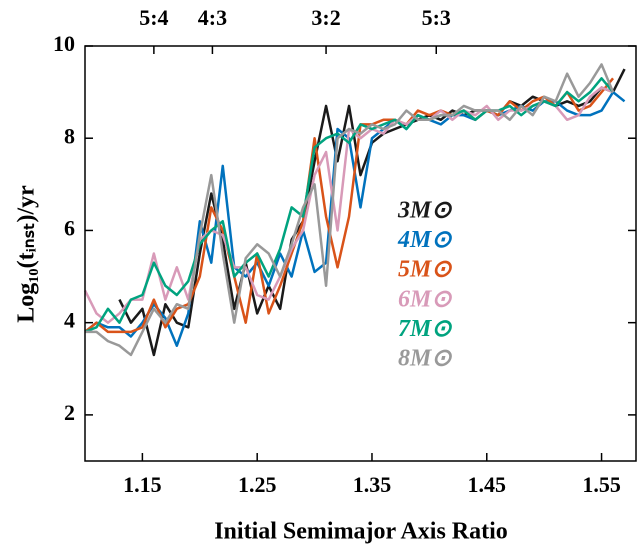 The width and height of the screenshot is (638, 551). I want to click on legend-entry: 8M⊙, so click(425, 359).